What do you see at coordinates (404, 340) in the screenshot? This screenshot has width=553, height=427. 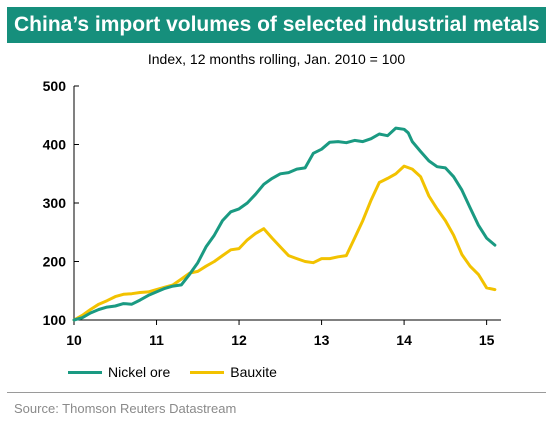 I see `x-tick-label: 14` at bounding box center [404, 340].